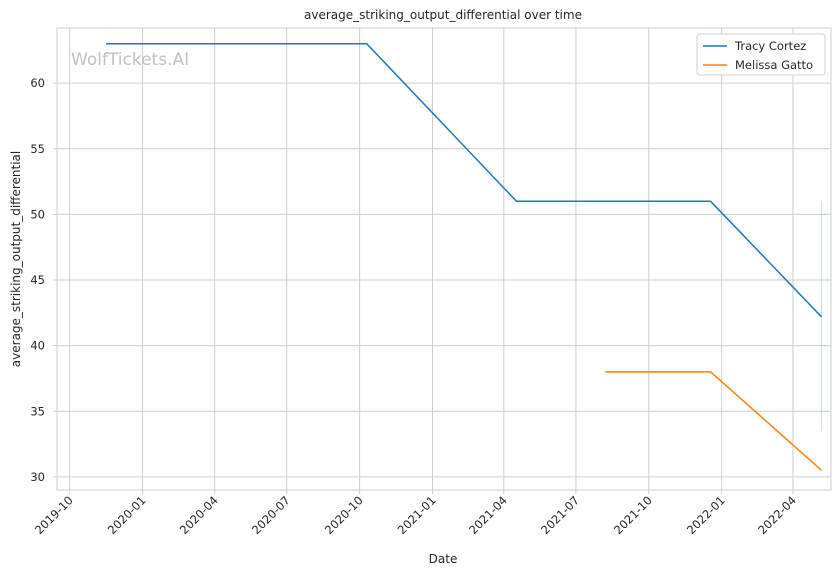 This screenshot has height=579, width=840. Describe the element at coordinates (37, 477) in the screenshot. I see `y-tick-label: 30` at that location.